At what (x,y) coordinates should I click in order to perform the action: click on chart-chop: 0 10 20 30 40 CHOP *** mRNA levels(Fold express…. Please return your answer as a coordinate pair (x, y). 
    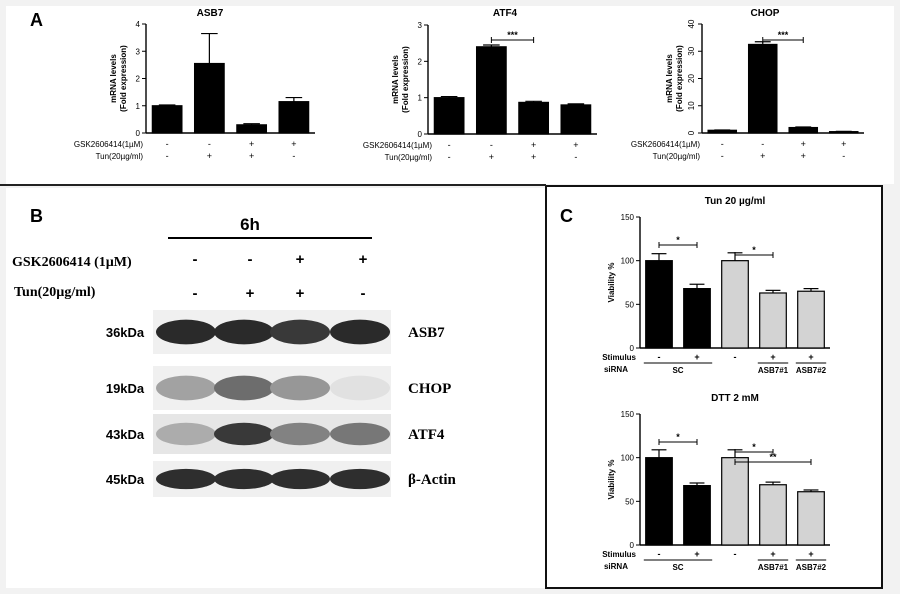
    Looking at the image, I should click on (747, 84).